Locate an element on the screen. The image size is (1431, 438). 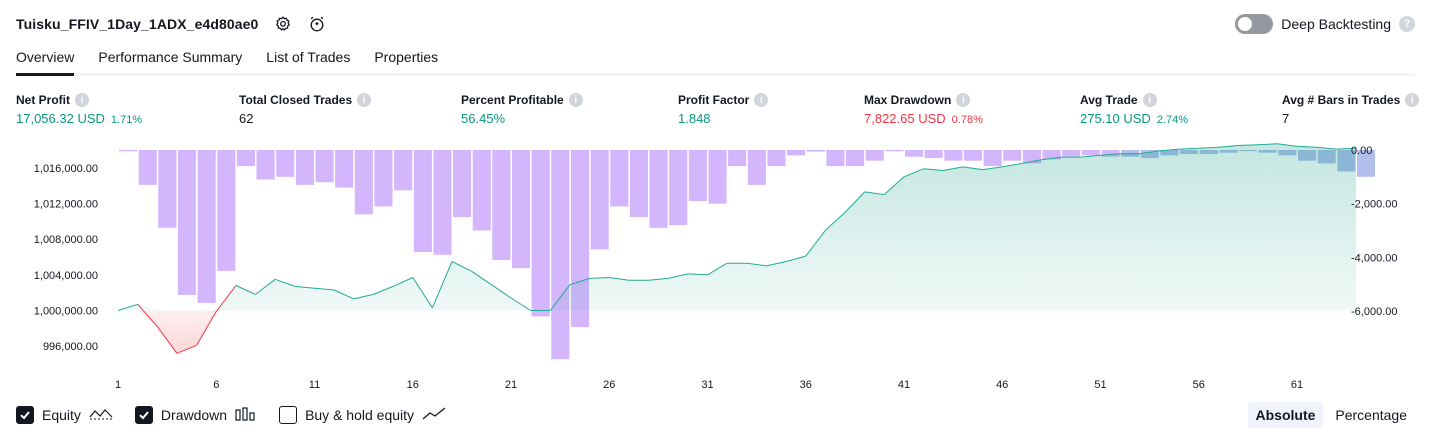
tab-list-of-trades: List of Trades is located at coordinates (308, 57).